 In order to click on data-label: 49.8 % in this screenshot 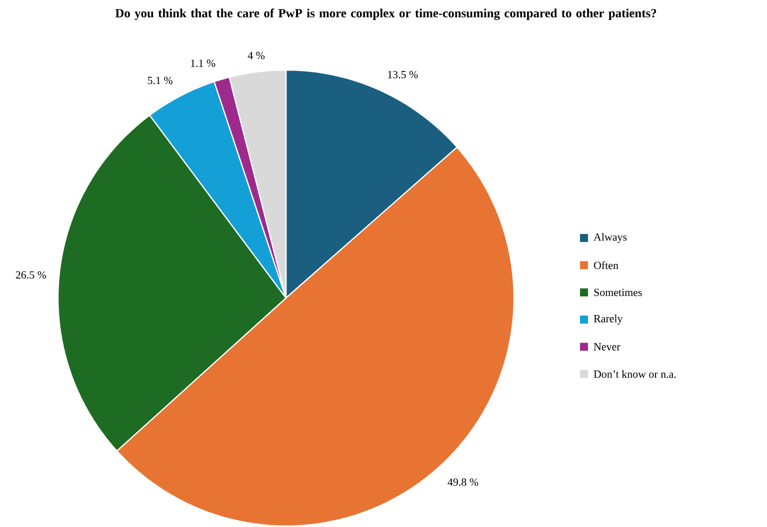, I will do `click(463, 482)`.